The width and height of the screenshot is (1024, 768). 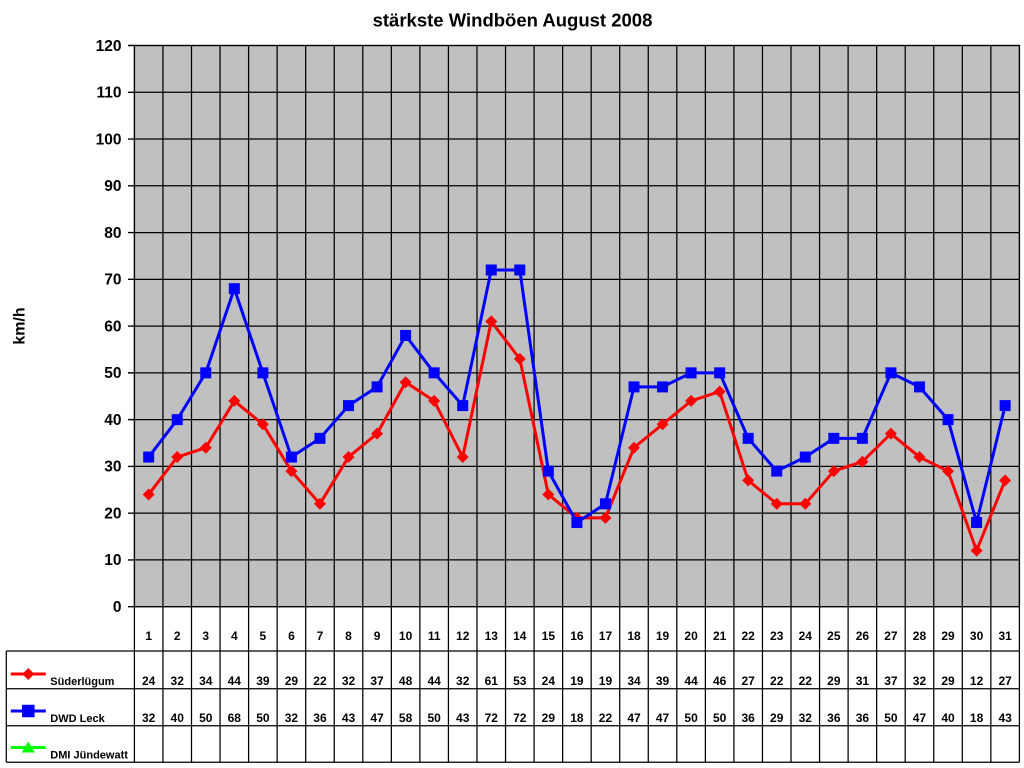 I want to click on svg-text: 6, so click(x=291, y=636).